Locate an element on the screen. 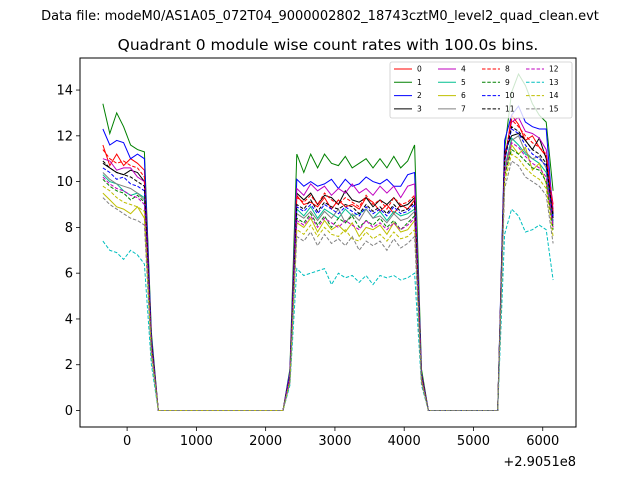 This screenshot has width=640, height=480. x-tick-label: 4000 is located at coordinates (404, 441).